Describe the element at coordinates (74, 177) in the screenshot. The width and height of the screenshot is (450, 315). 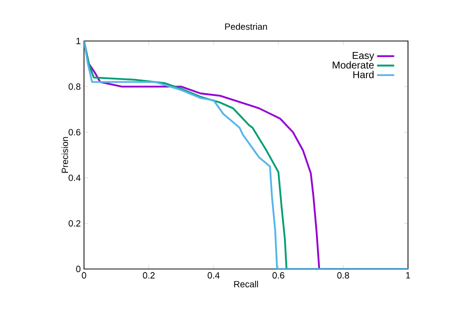
I see `y-tick-label: 0.4` at that location.